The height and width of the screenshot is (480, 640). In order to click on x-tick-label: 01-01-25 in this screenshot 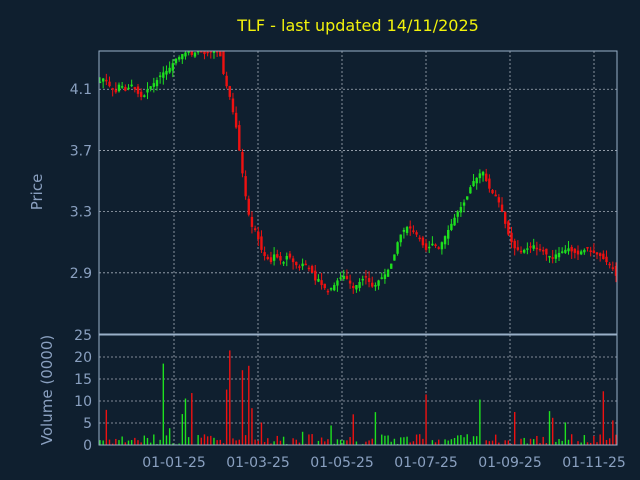, I will do `click(174, 463)`.